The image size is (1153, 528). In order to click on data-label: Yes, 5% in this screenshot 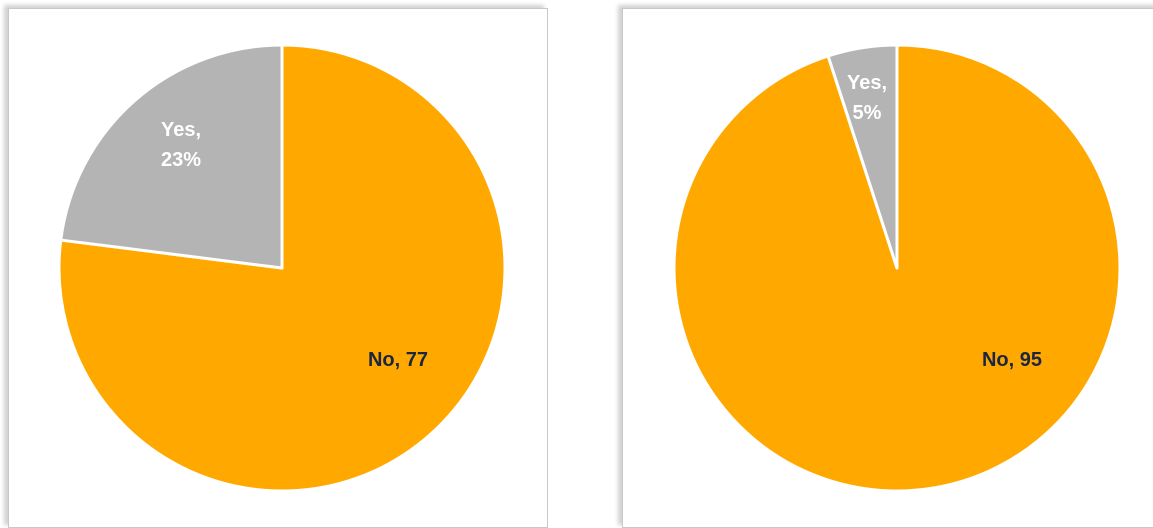, I will do `click(867, 98)`.